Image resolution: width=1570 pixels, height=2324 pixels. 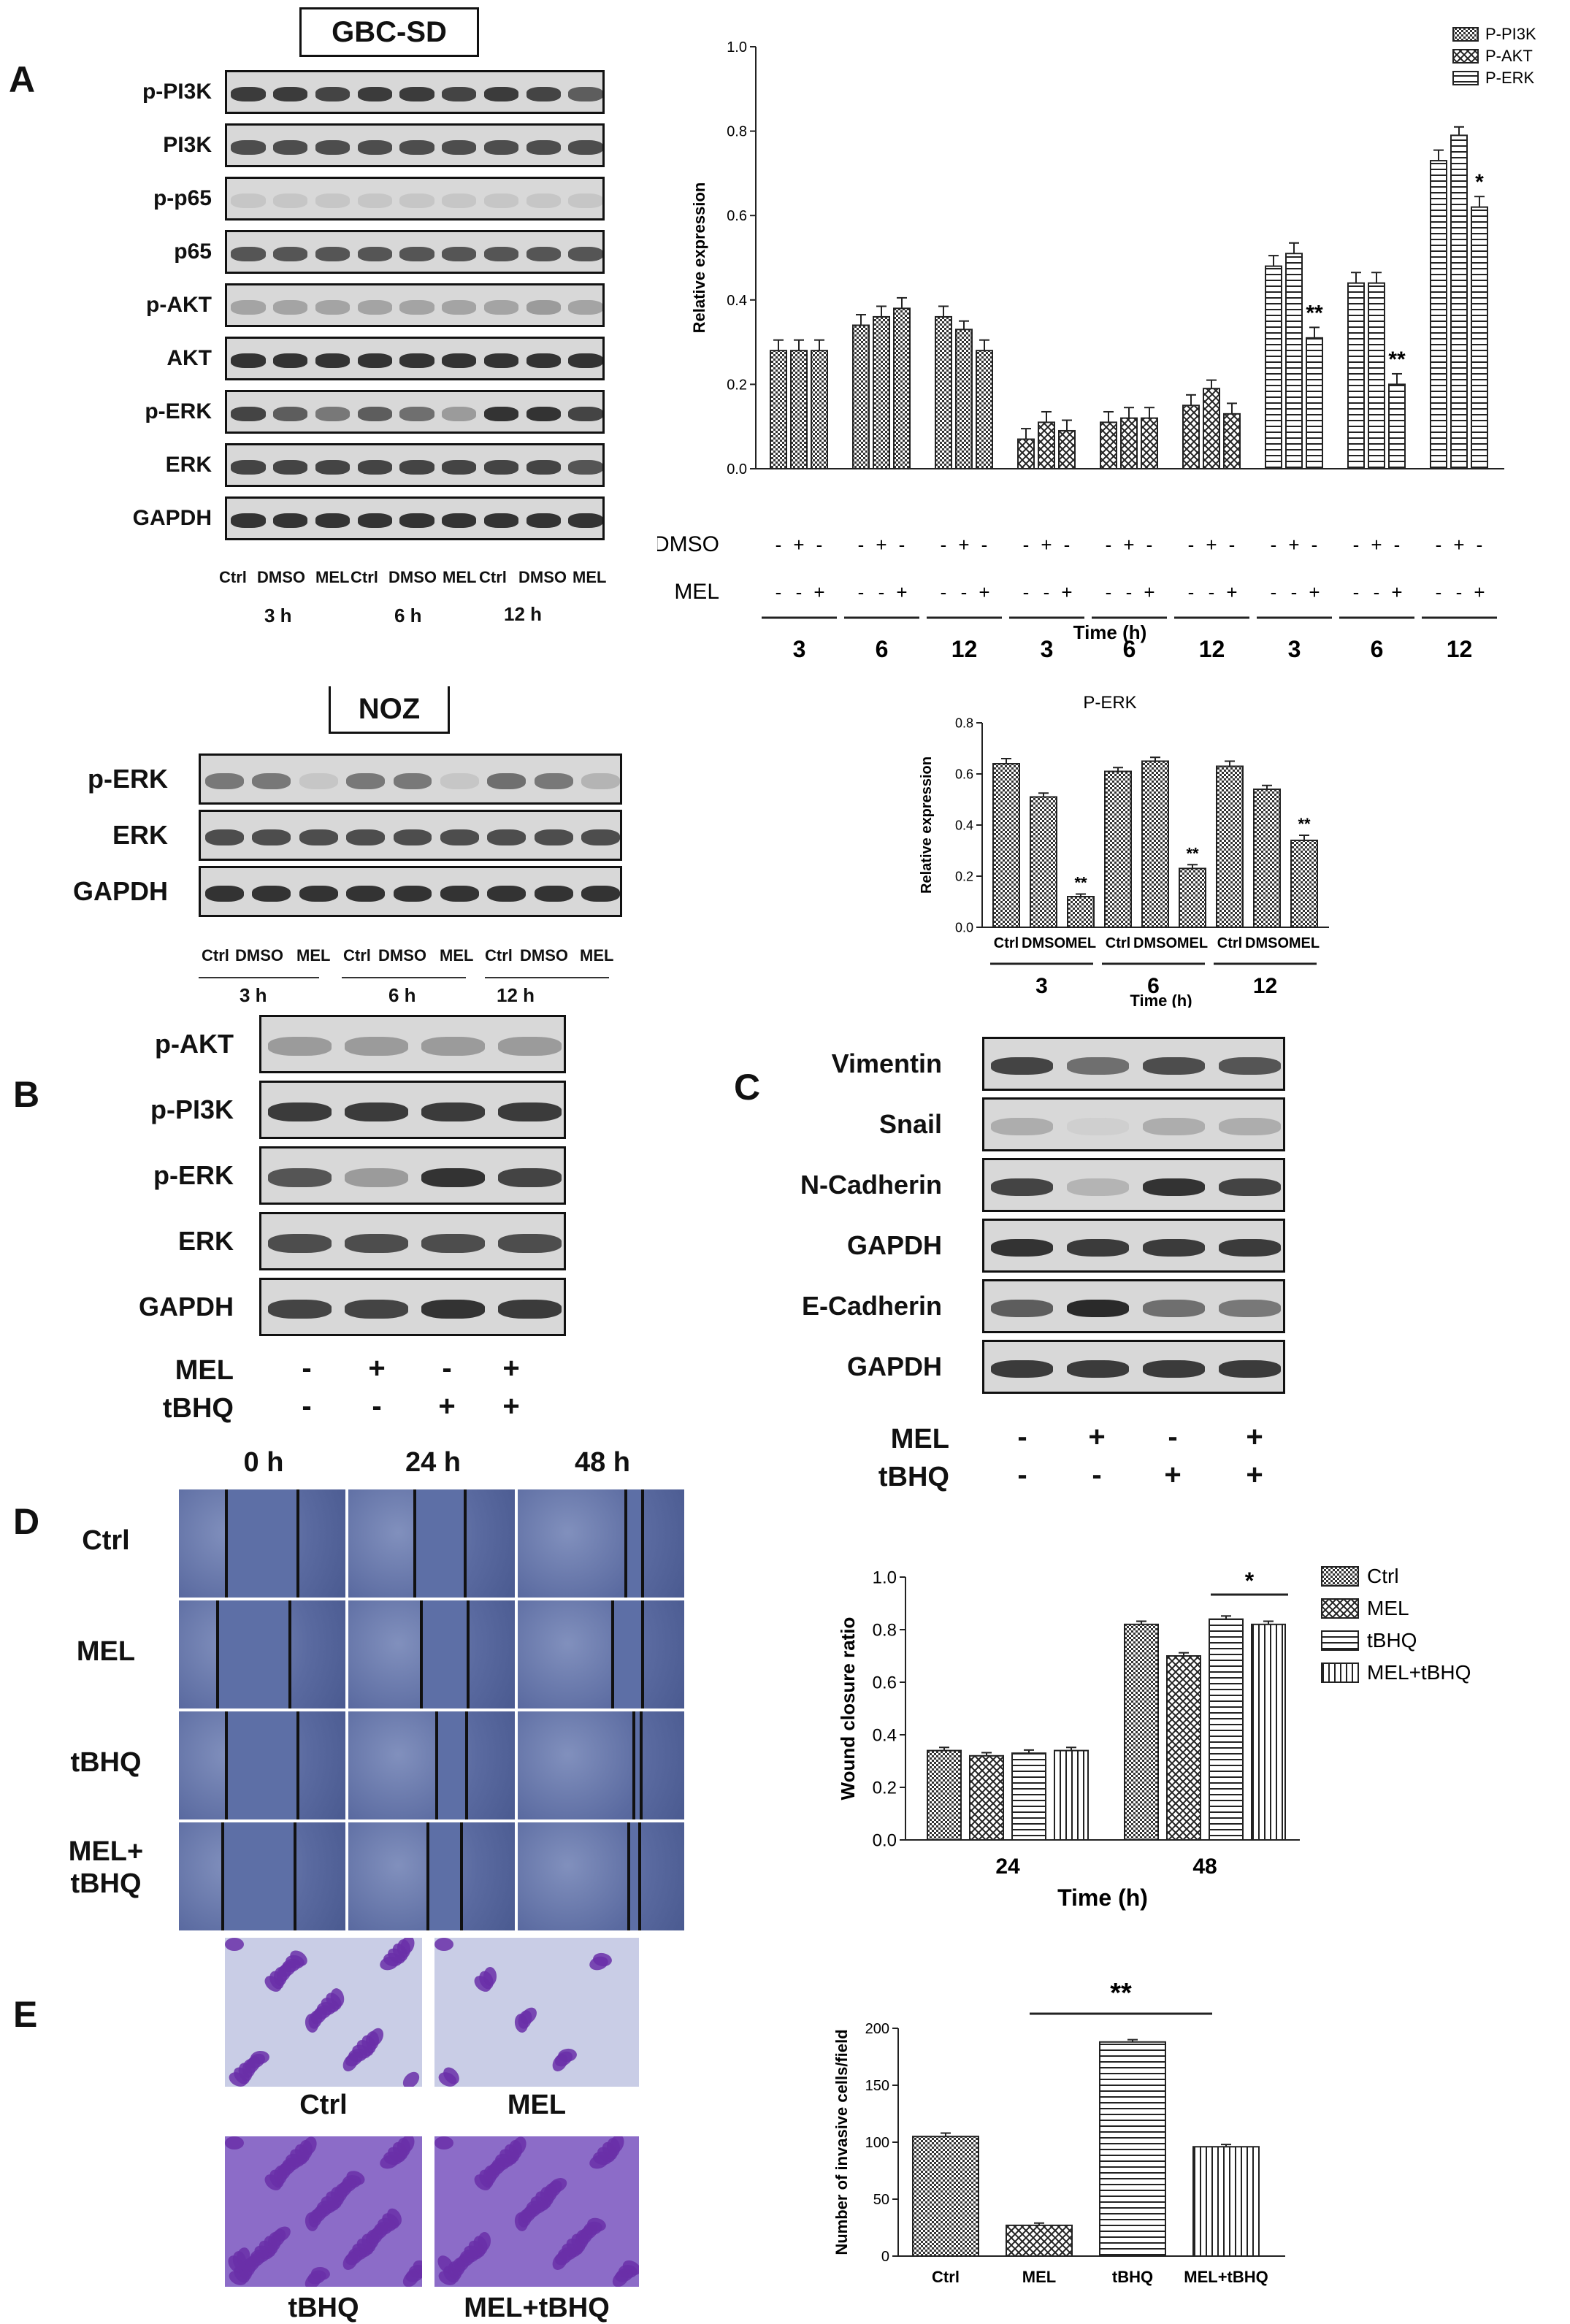 What do you see at coordinates (198, 1408) in the screenshot?
I see `treatment-label-tbhq: tBHQ` at bounding box center [198, 1408].